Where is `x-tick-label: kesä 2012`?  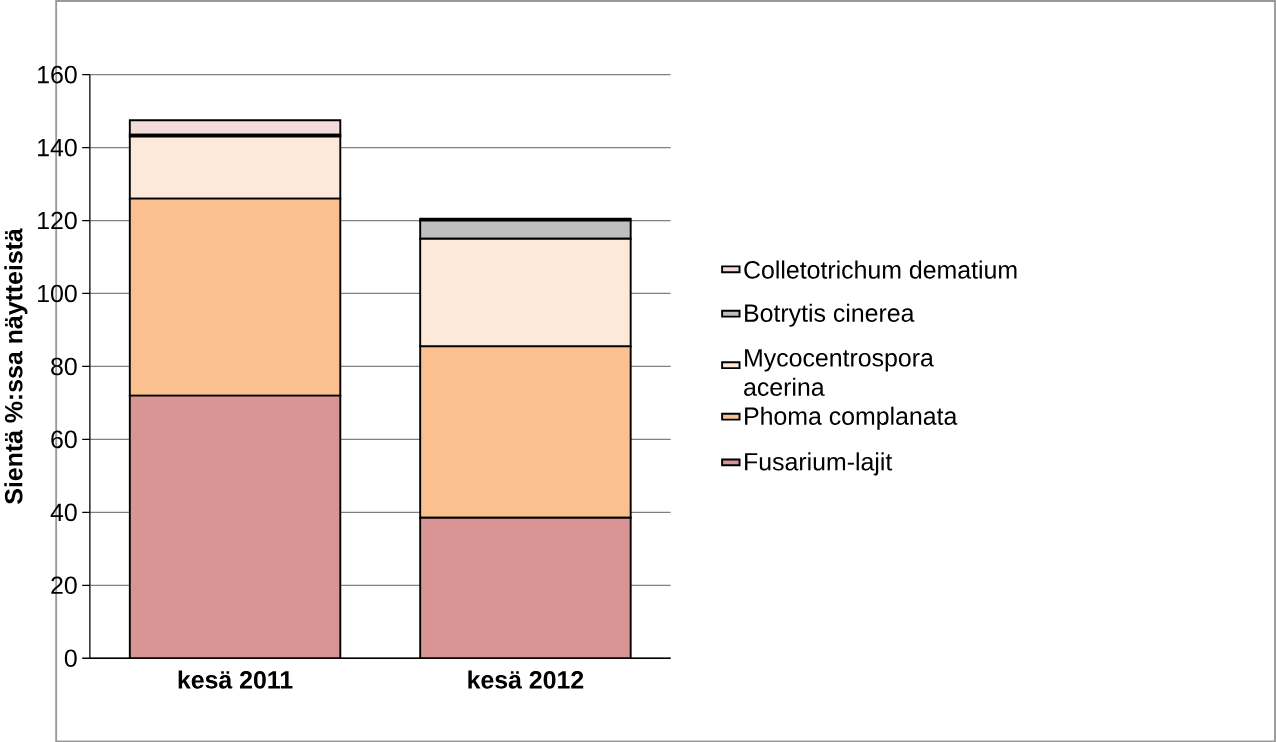
x-tick-label: kesä 2012 is located at coordinates (526, 679).